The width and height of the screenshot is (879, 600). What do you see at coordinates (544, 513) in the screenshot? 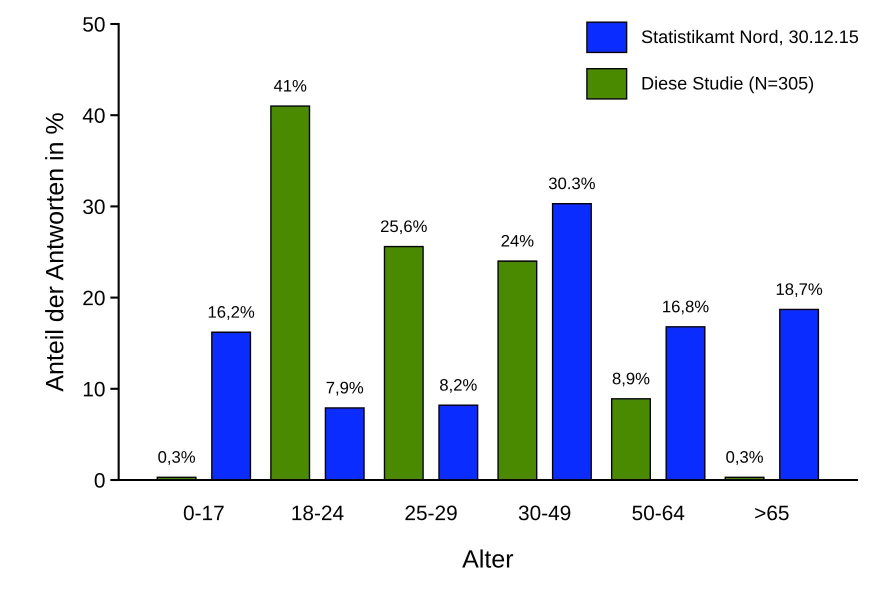
I see `x-tick-label: 30-49` at bounding box center [544, 513].